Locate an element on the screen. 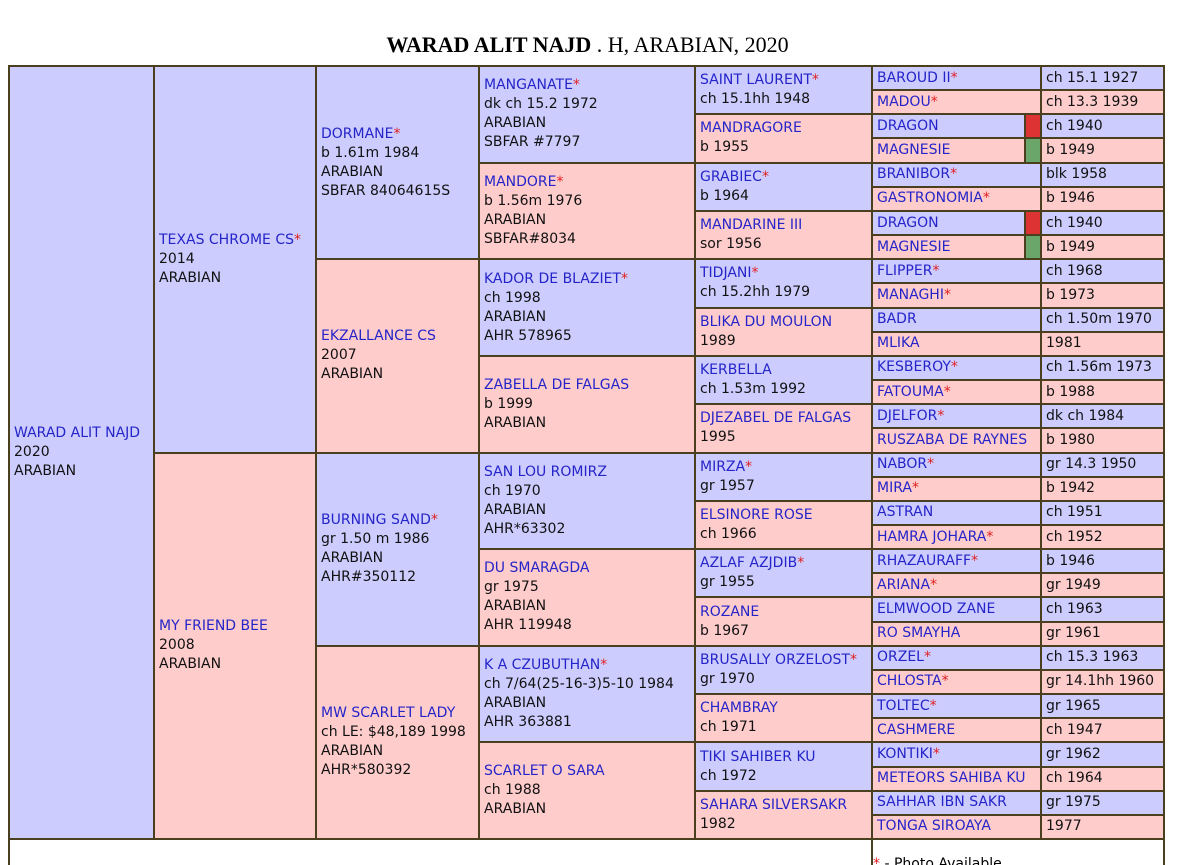 This screenshot has width=1200, height=865. horse-cell: SAHHAR IBN SAKR is located at coordinates (956, 802).